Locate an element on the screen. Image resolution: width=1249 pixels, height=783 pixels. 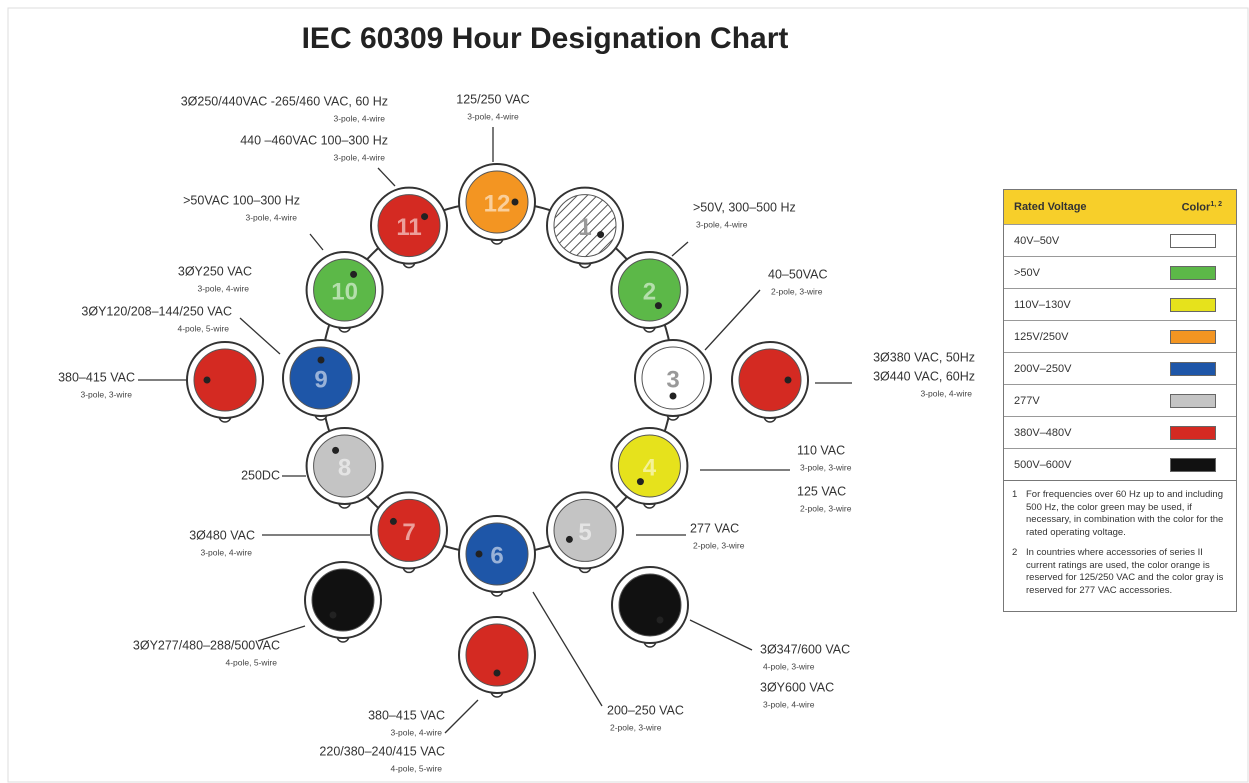
hour-number: 3 is located at coordinates (672, 380).